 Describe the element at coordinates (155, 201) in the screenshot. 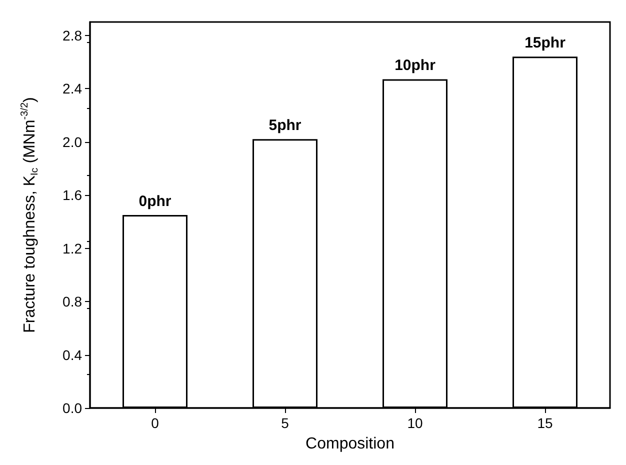

I see `annotation: 0phr` at that location.